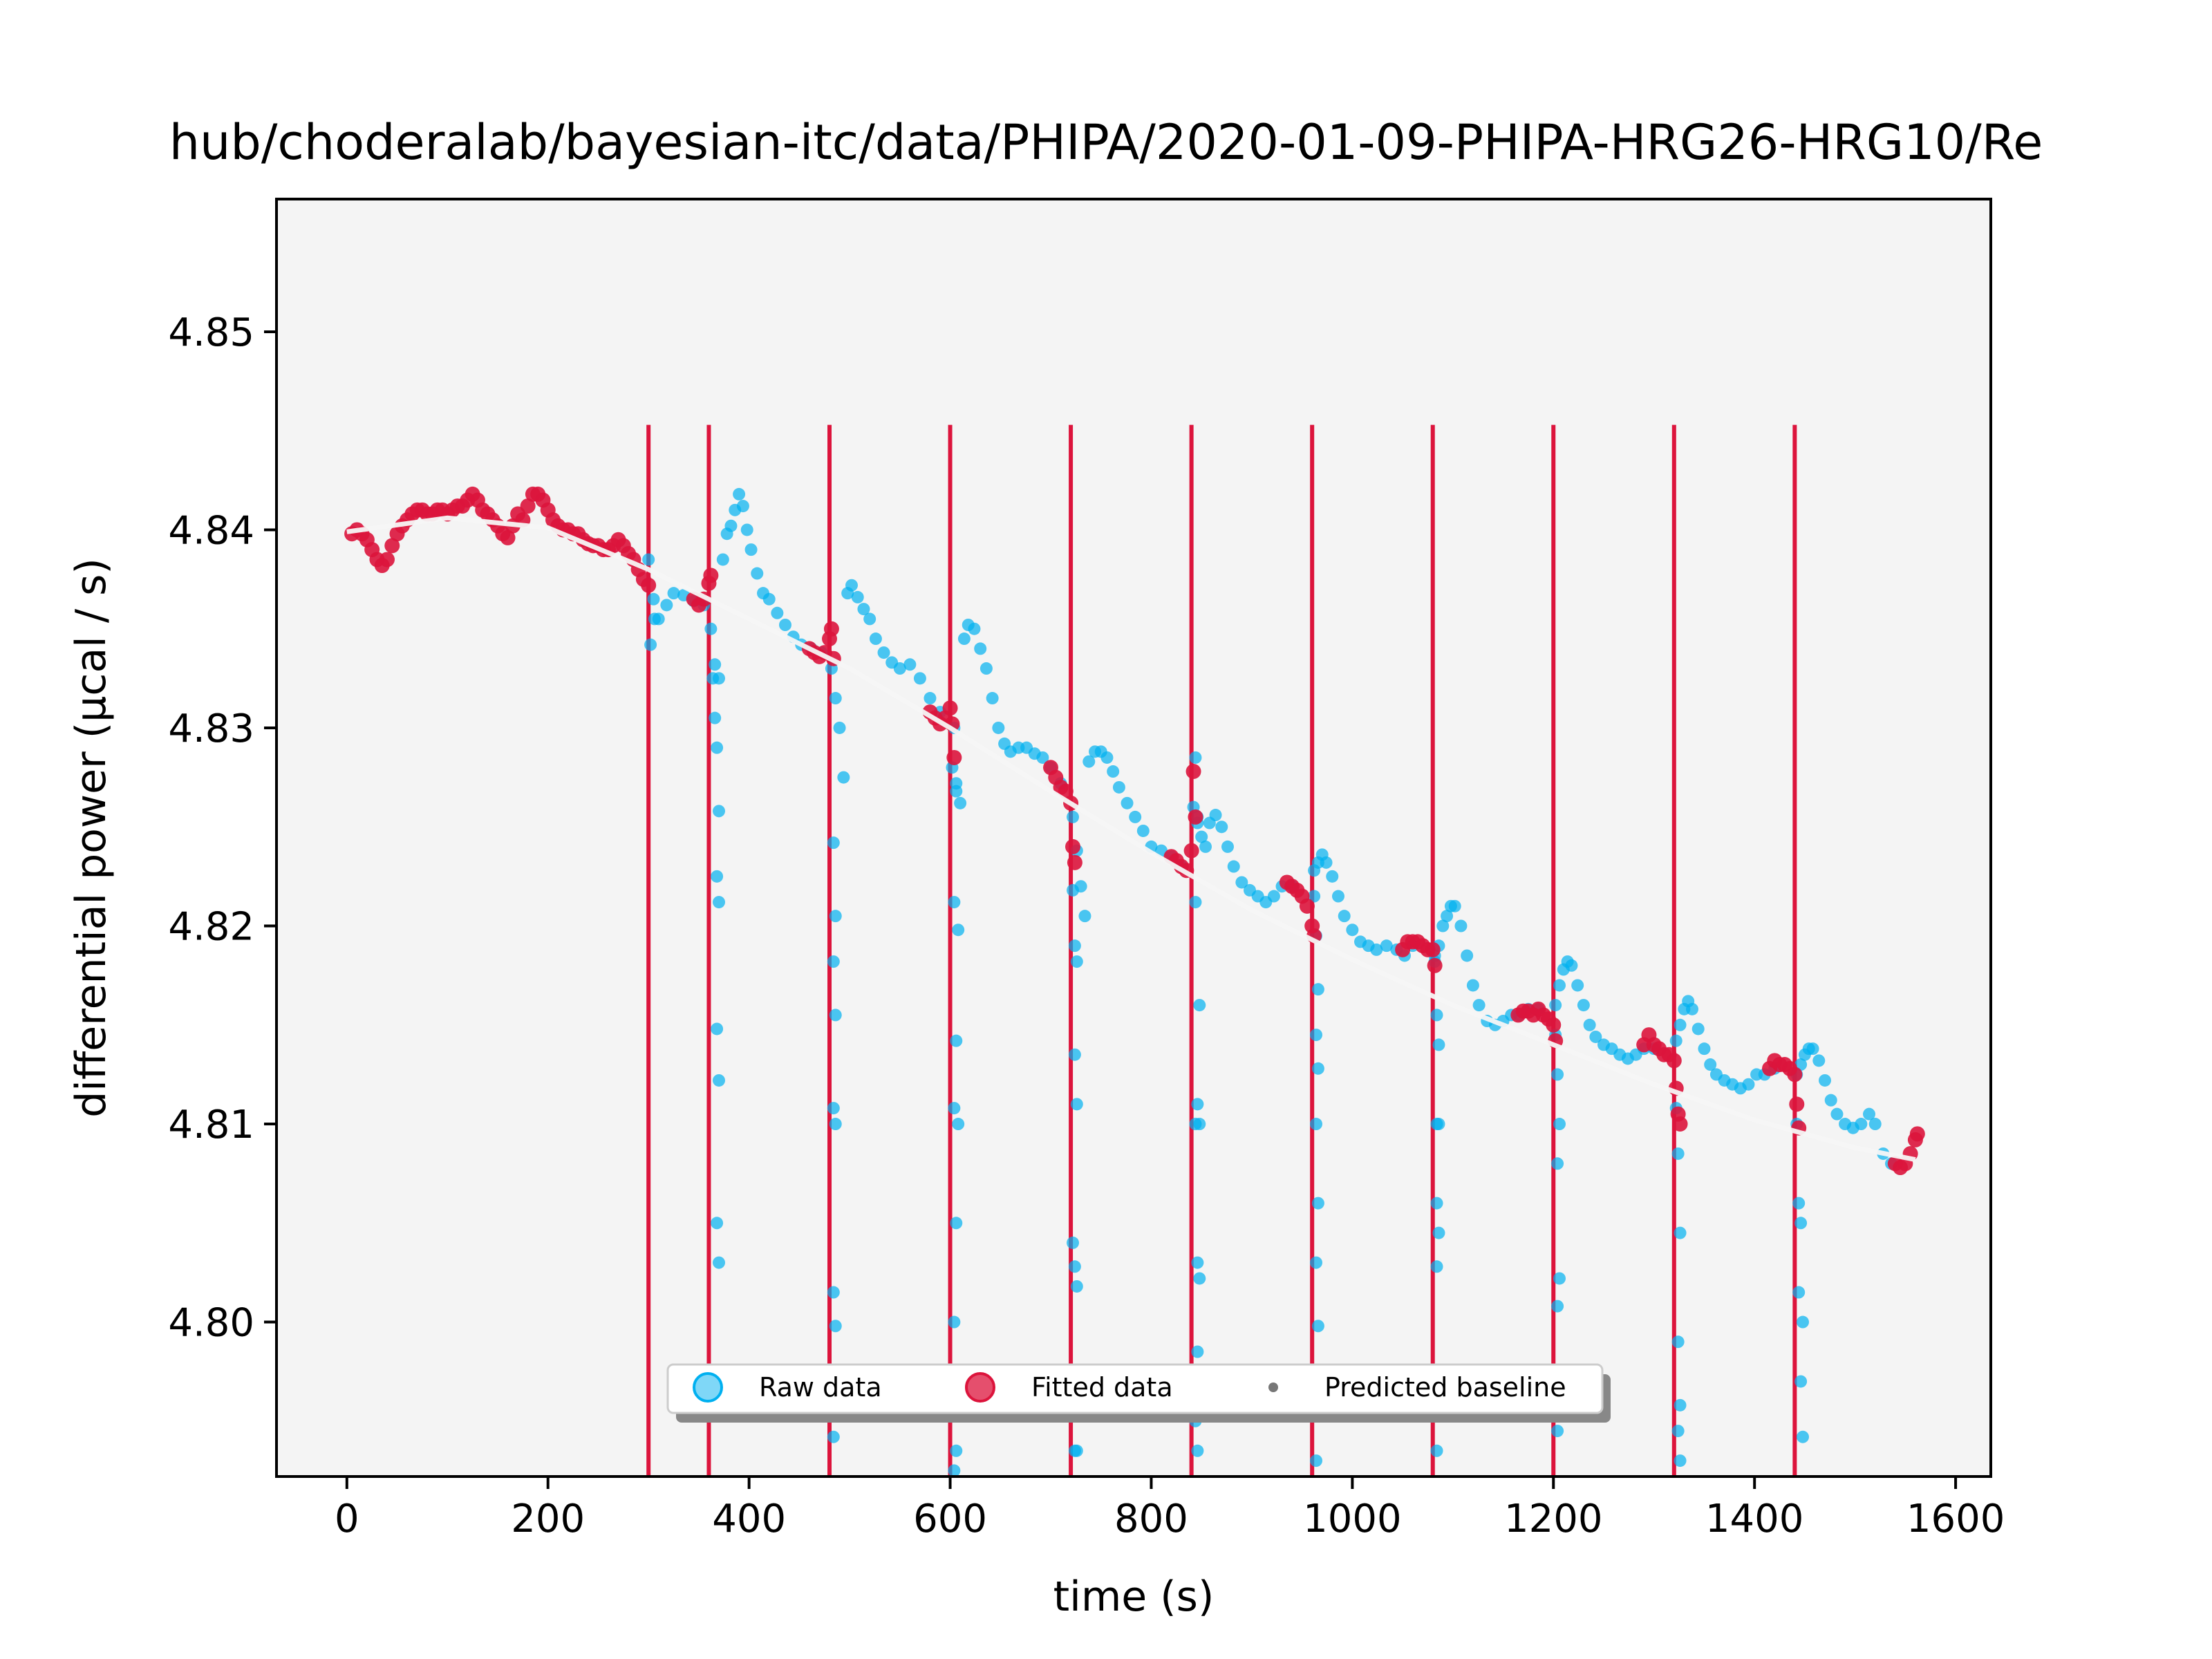  What do you see at coordinates (1445, 1387) in the screenshot?
I see `legend-label-baseline: Predicted baseline` at bounding box center [1445, 1387].